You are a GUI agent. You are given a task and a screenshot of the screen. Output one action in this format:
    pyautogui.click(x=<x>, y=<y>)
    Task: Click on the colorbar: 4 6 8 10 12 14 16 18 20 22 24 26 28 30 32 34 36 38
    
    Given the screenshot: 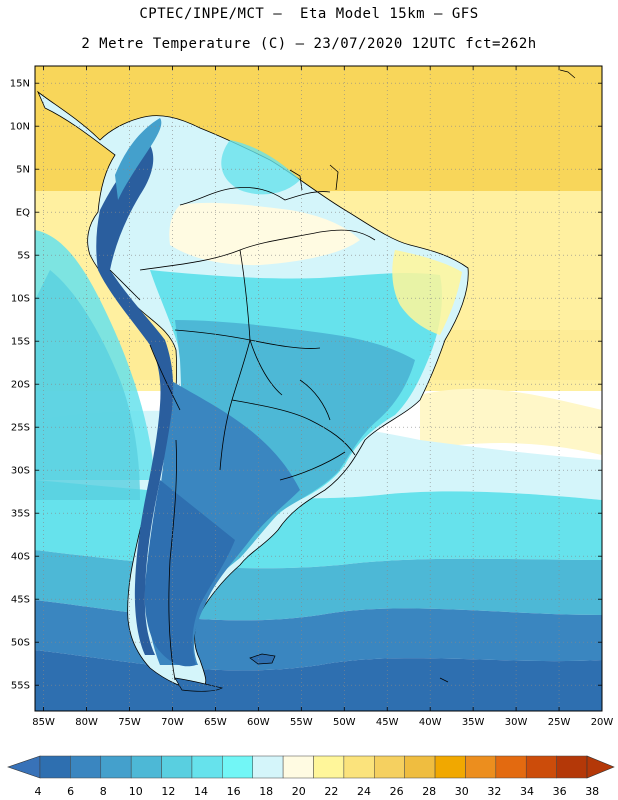 What is the action you would take?
    pyautogui.click(x=311, y=776)
    